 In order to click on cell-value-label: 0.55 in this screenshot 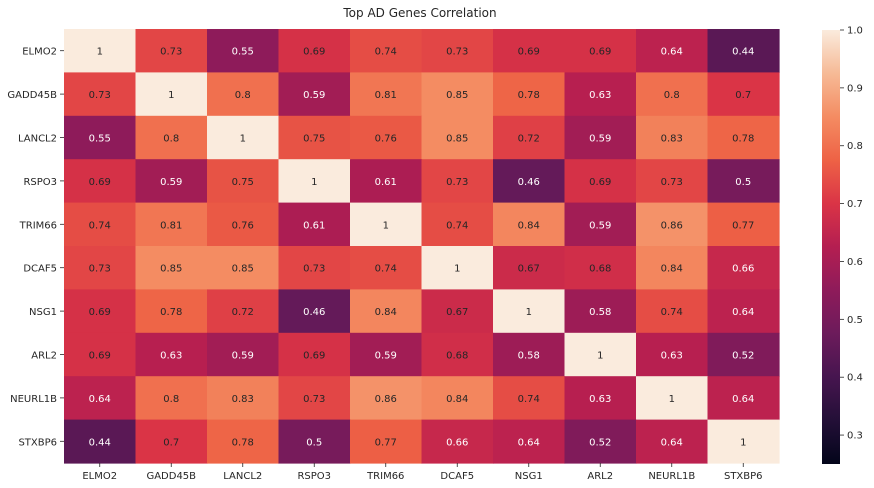, I will do `click(243, 52)`.